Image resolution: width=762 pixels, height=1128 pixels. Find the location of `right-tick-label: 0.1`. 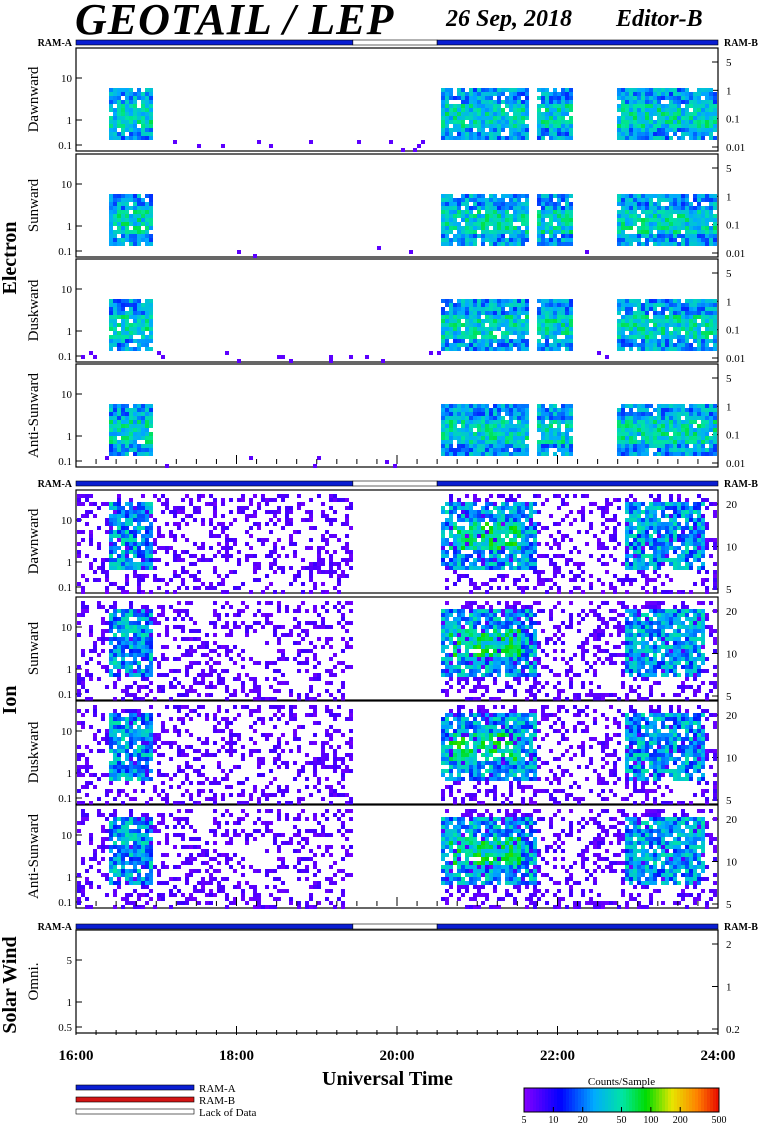

right-tick-label: 0.1 is located at coordinates (733, 120).